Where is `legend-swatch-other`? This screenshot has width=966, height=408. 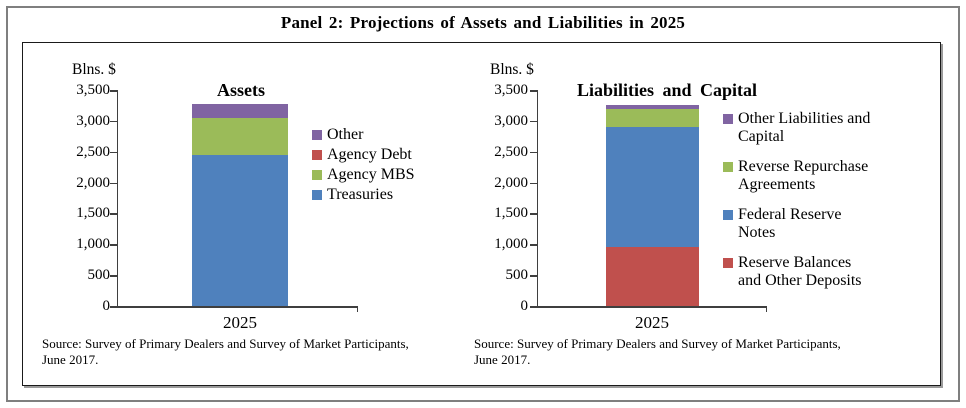 legend-swatch-other is located at coordinates (317, 135).